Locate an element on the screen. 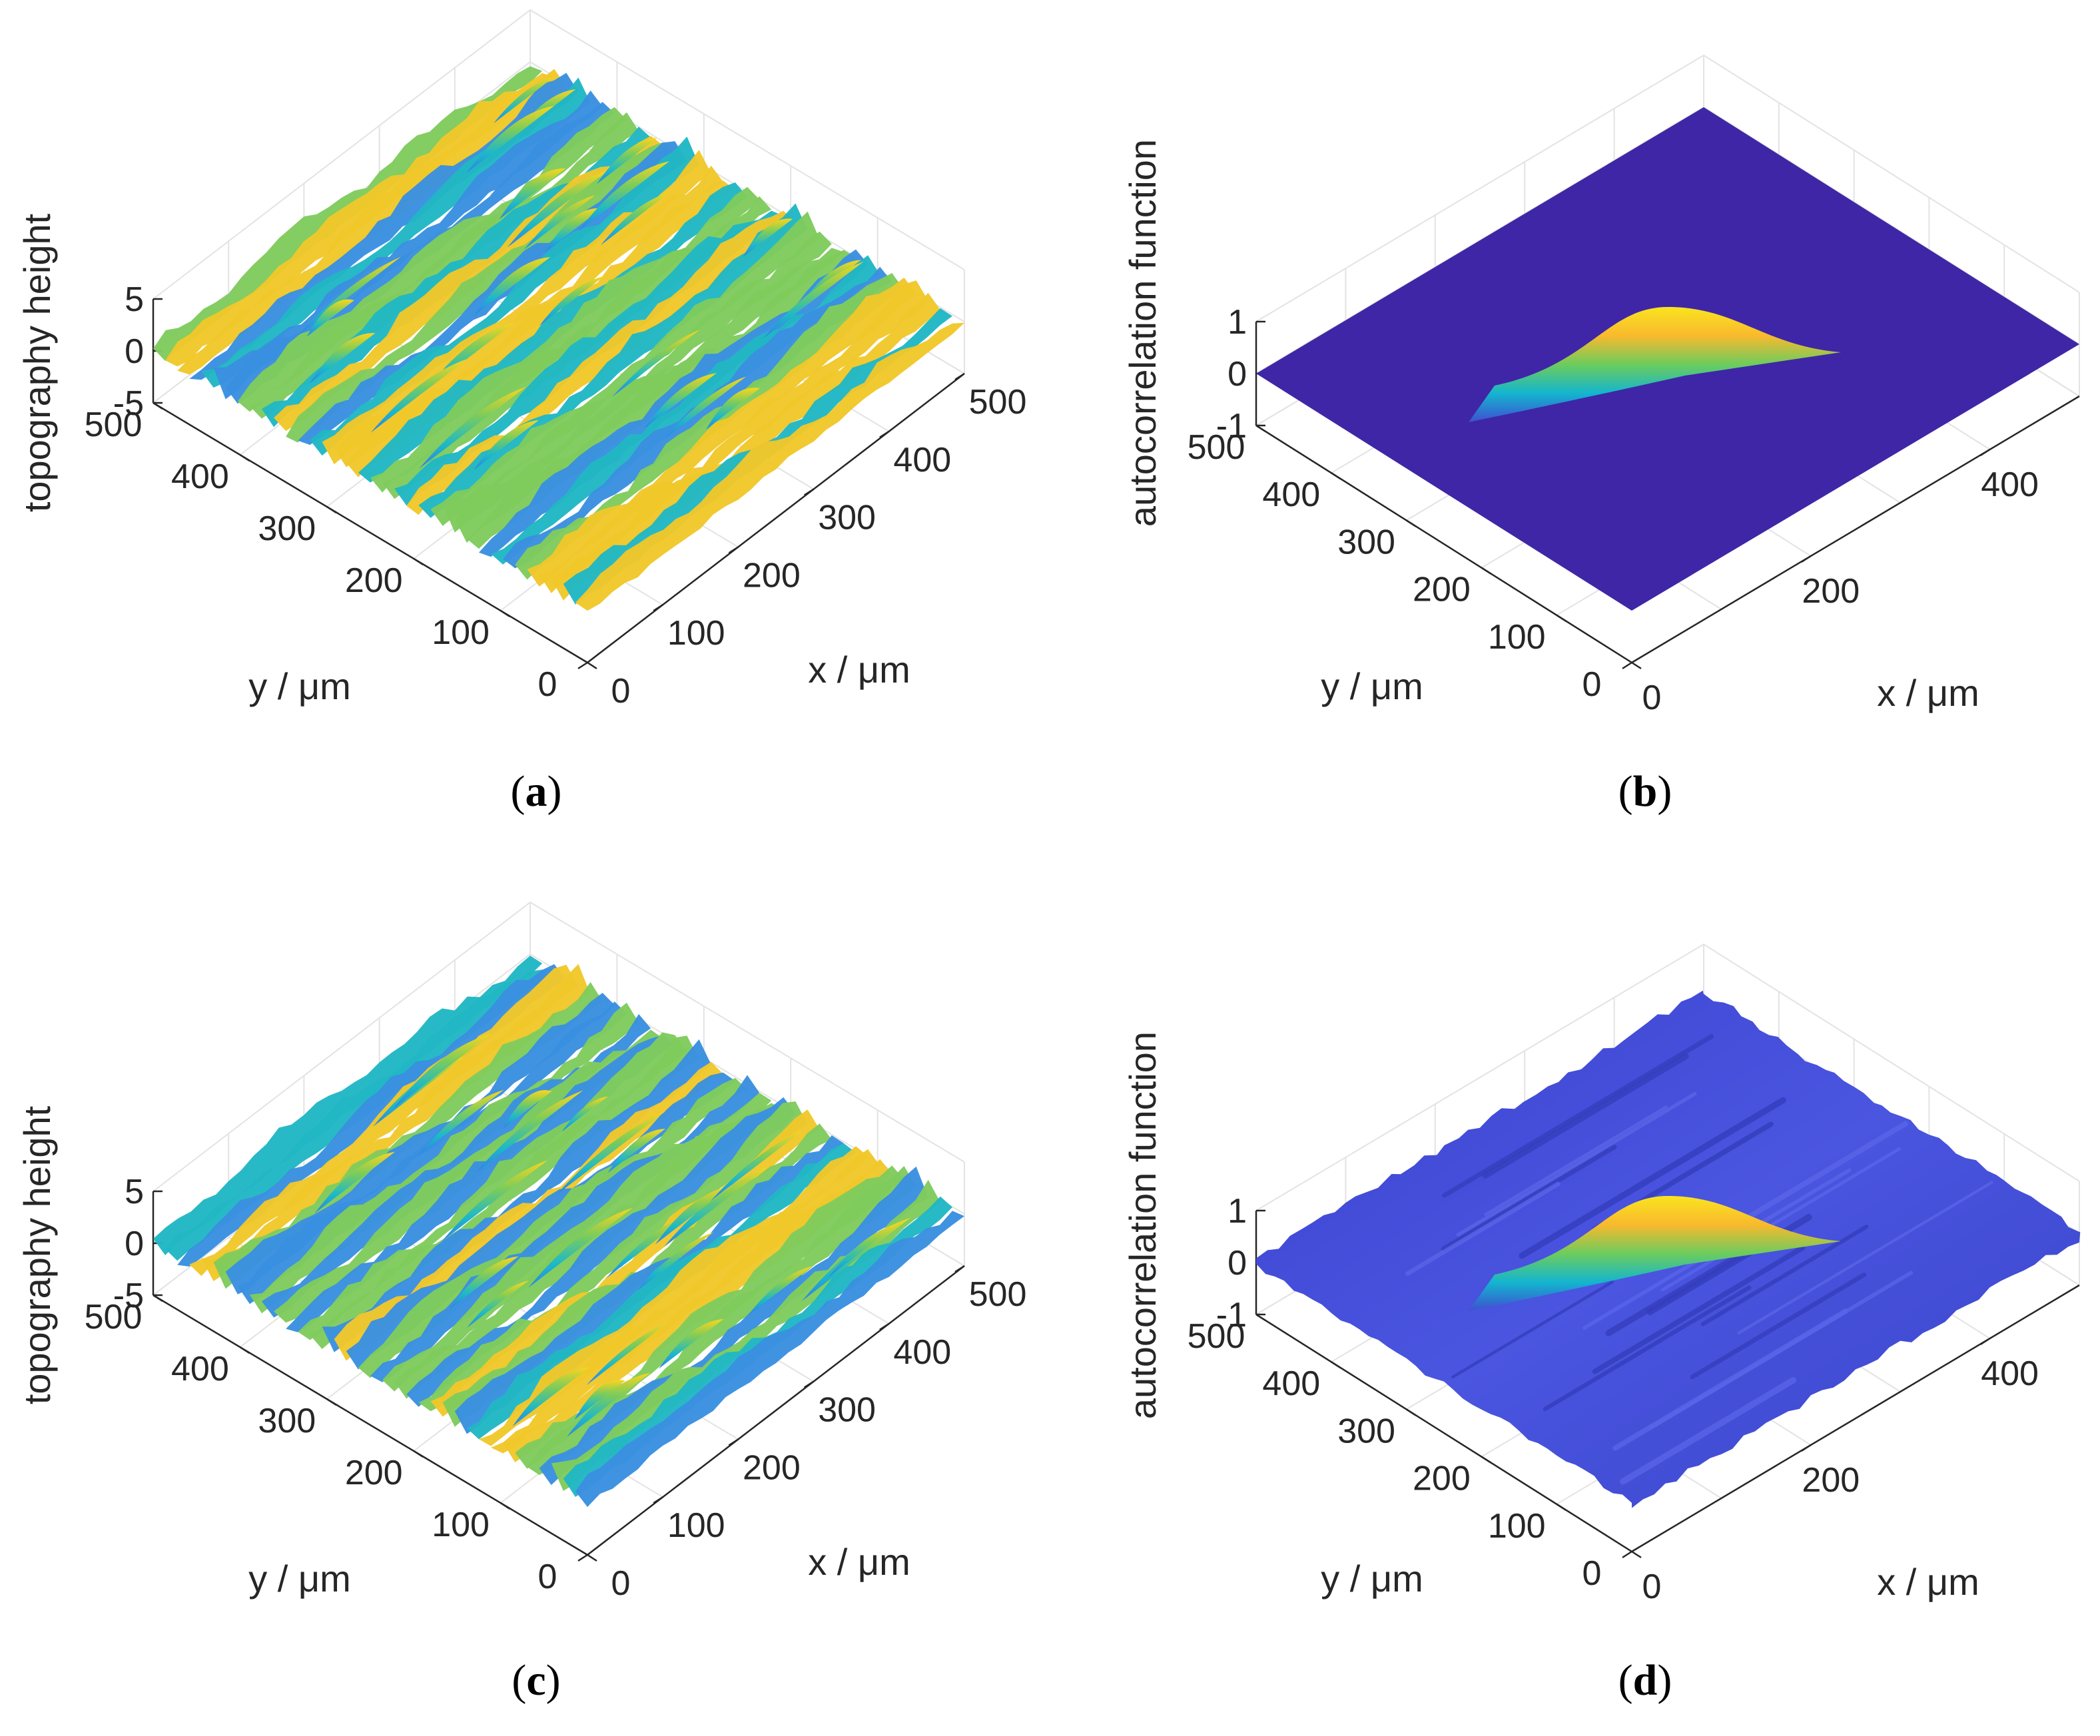 Image resolution: width=2100 pixels, height=1736 pixels. y-axis-line is located at coordinates (1443, 544).